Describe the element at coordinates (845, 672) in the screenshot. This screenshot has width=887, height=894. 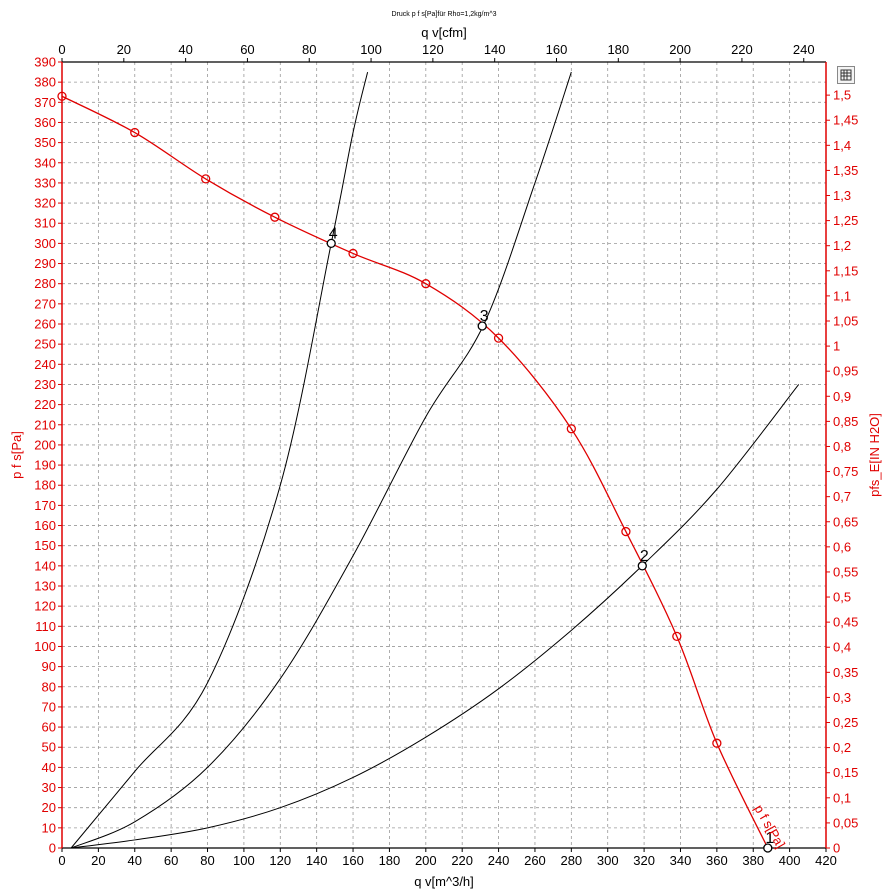
I see `y2-tick-label: 0,35` at that location.